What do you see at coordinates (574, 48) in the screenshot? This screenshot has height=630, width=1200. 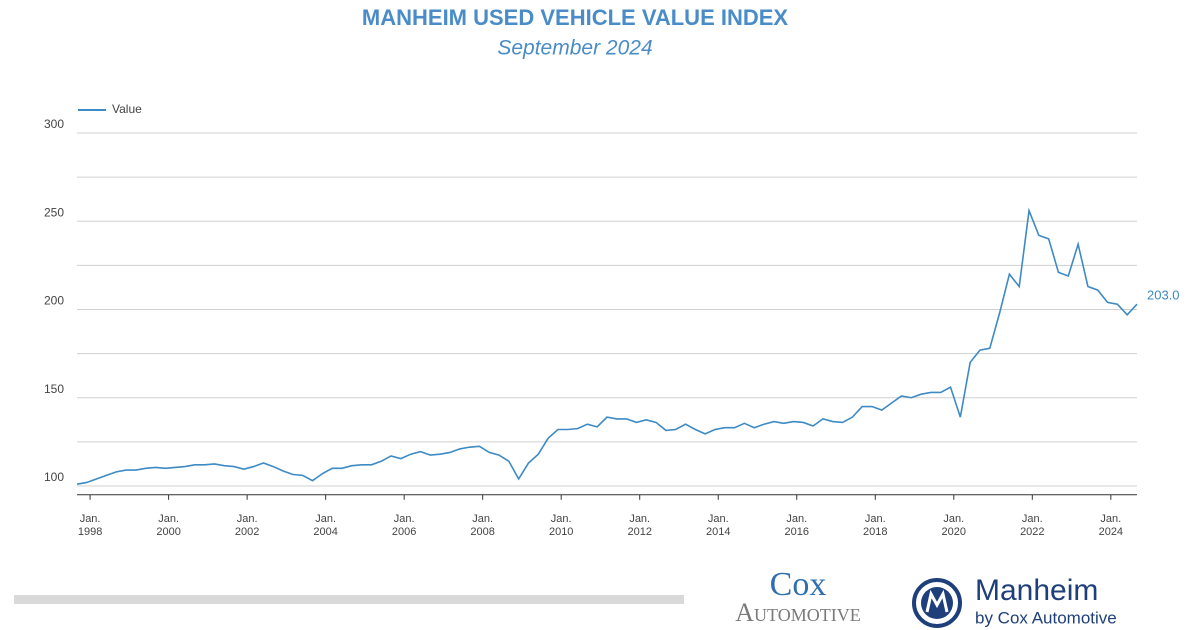 I see `chart-subtitle: September 2024` at bounding box center [574, 48].